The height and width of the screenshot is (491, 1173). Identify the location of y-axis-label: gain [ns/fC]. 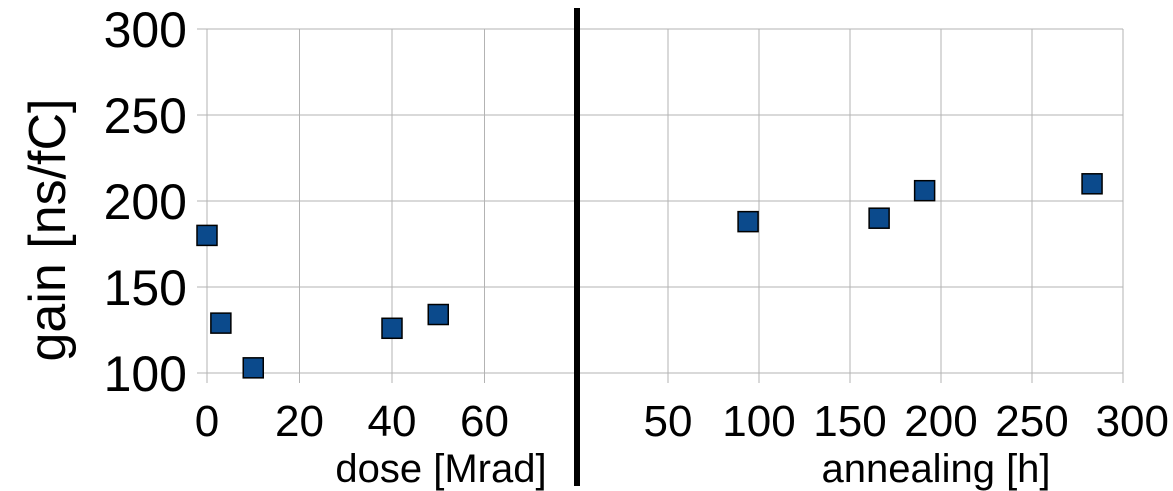
(48, 229).